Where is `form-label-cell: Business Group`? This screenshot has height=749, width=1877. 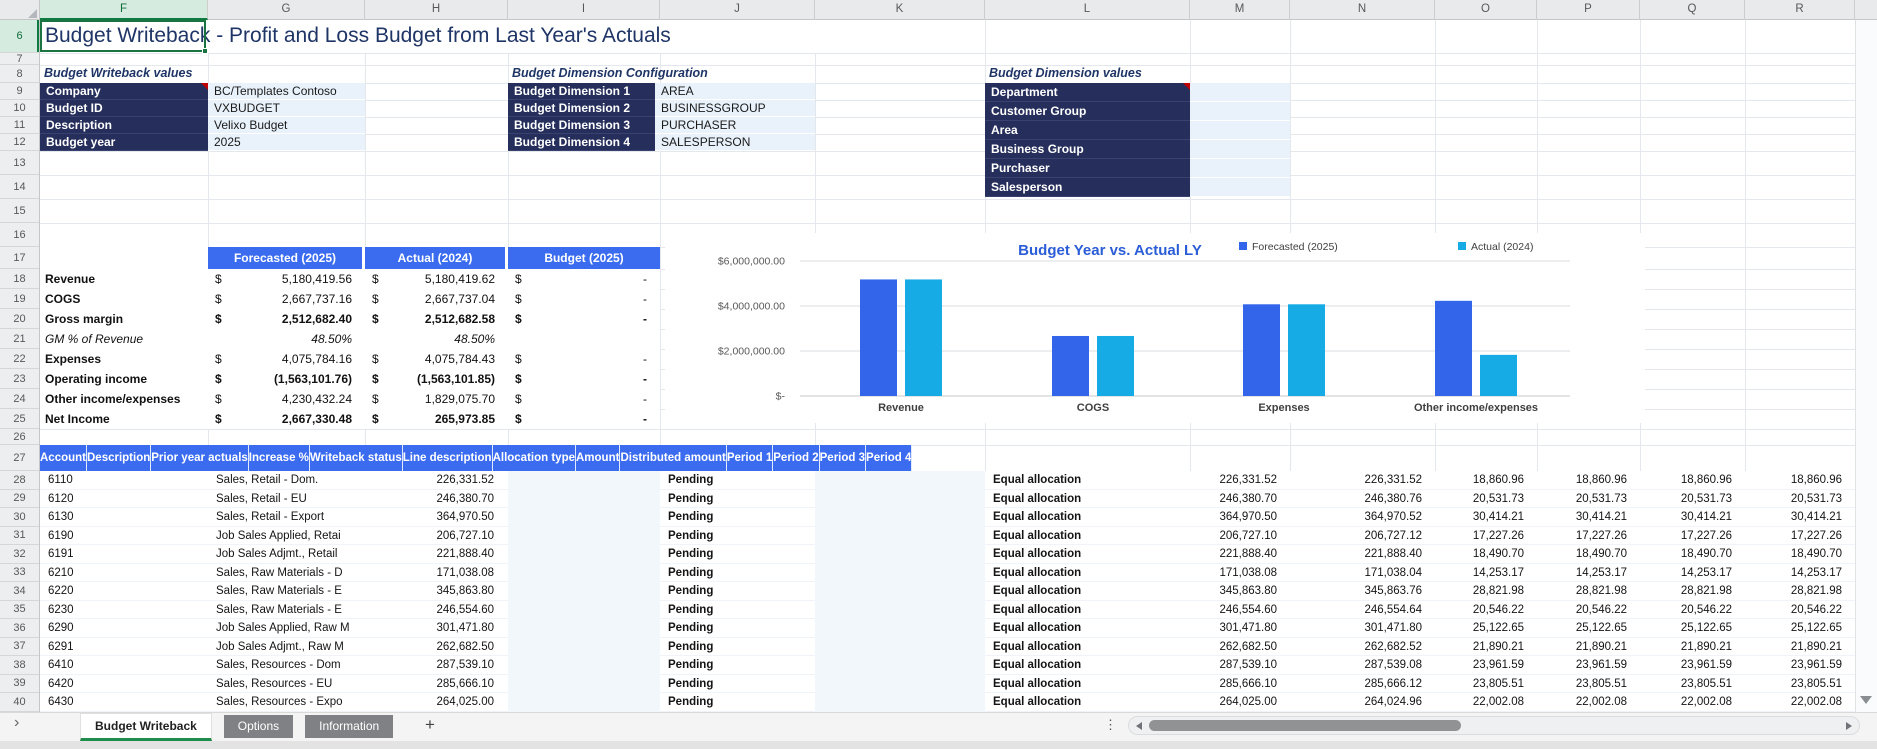 form-label-cell: Business Group is located at coordinates (1087, 149).